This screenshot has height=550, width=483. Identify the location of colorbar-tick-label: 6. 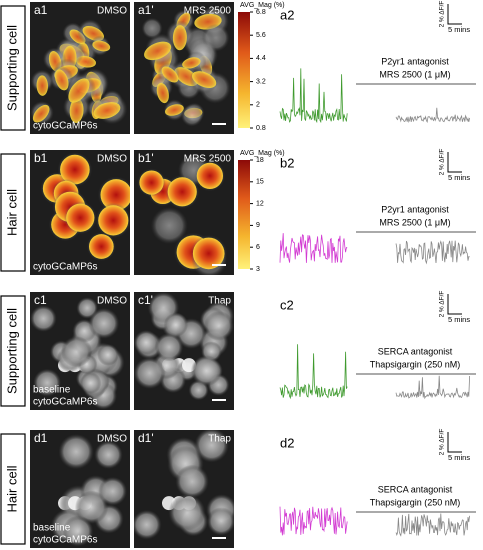
(258, 247).